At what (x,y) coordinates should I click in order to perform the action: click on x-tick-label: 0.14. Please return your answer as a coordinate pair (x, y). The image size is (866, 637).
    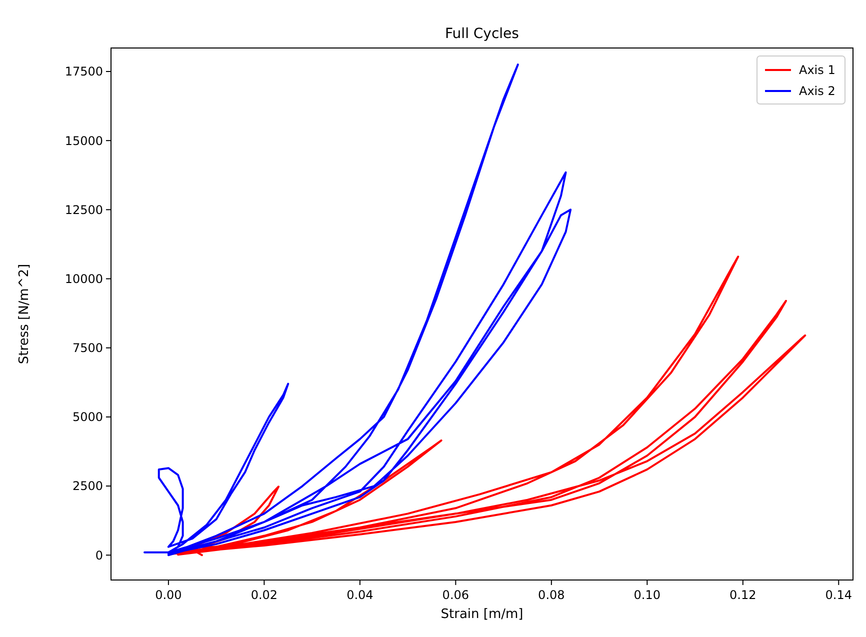
    Looking at the image, I should click on (838, 595).